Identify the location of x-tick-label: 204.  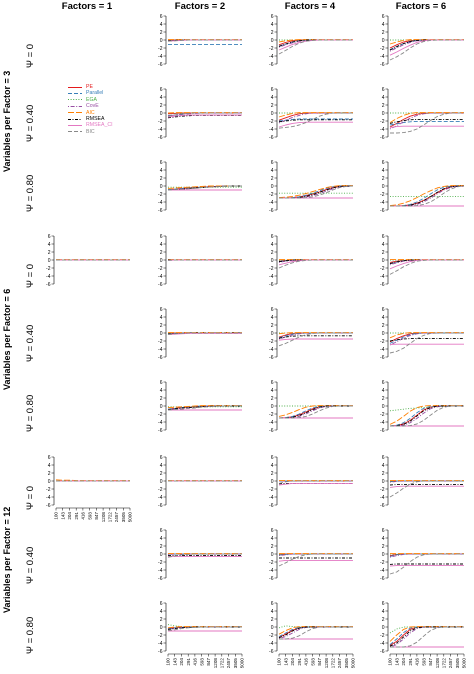
(292, 662).